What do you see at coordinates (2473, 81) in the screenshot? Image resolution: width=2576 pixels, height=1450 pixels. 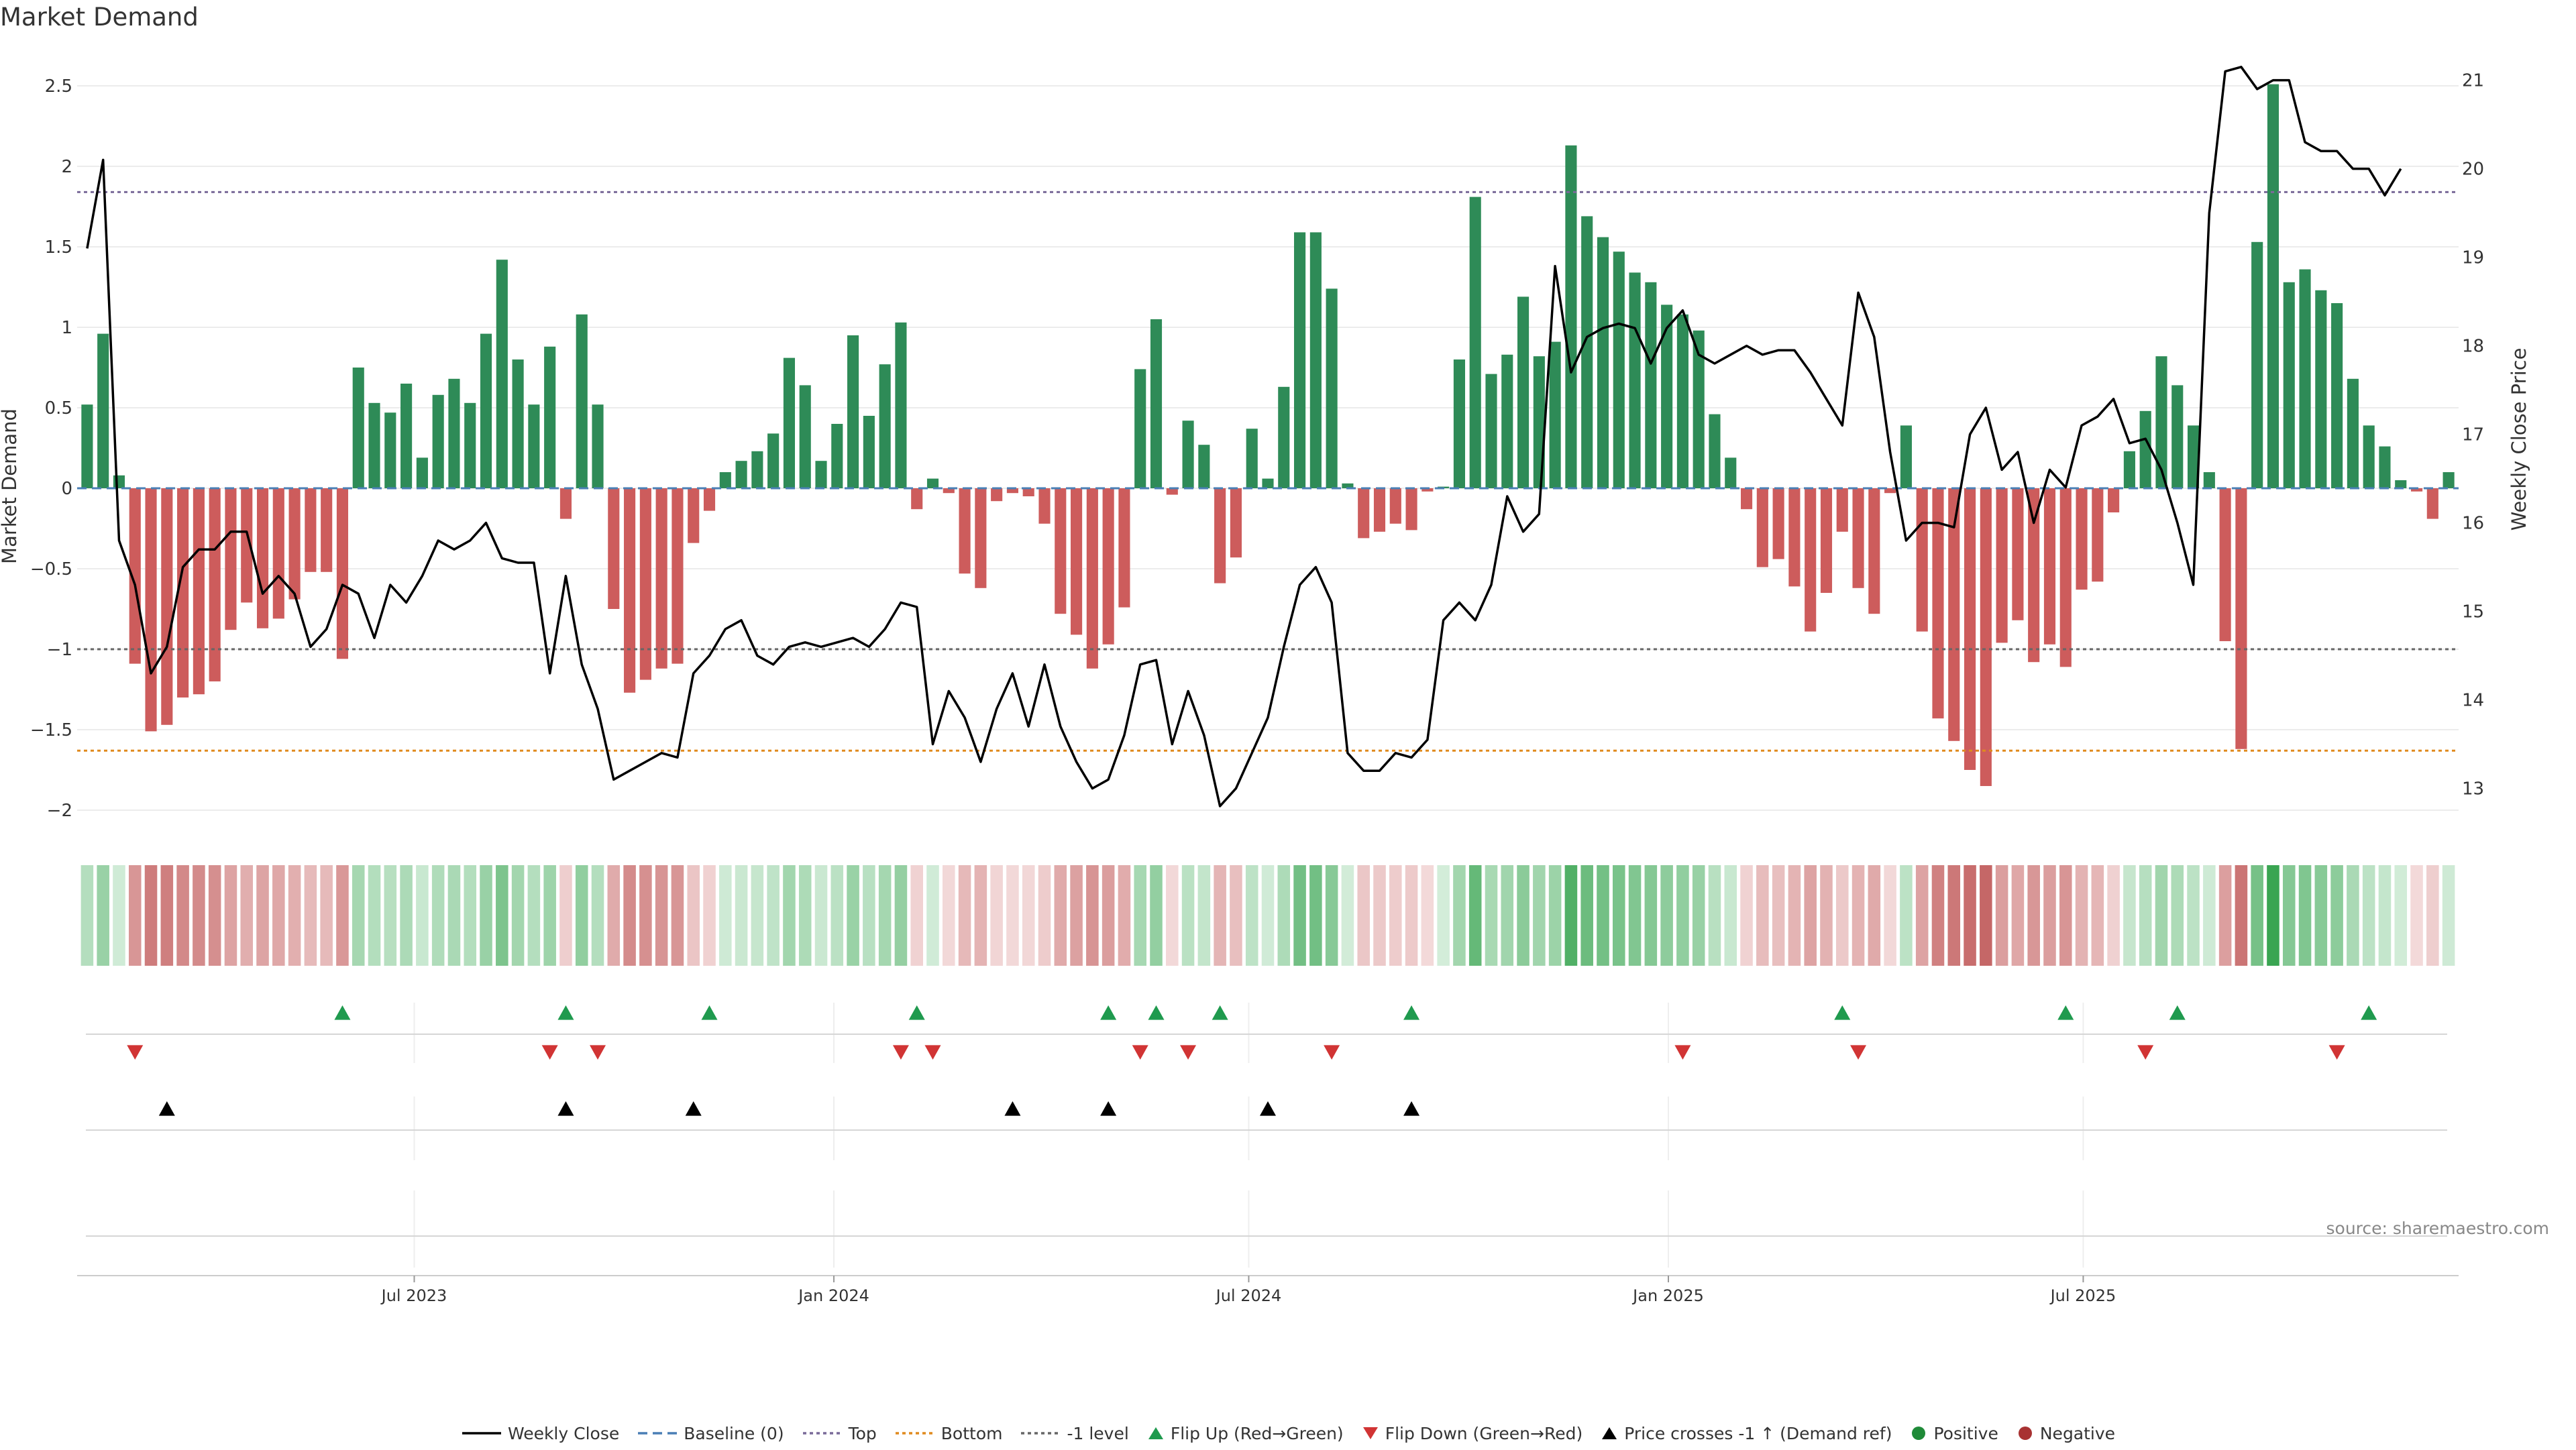 I see `y2-tick-label: 21` at bounding box center [2473, 81].